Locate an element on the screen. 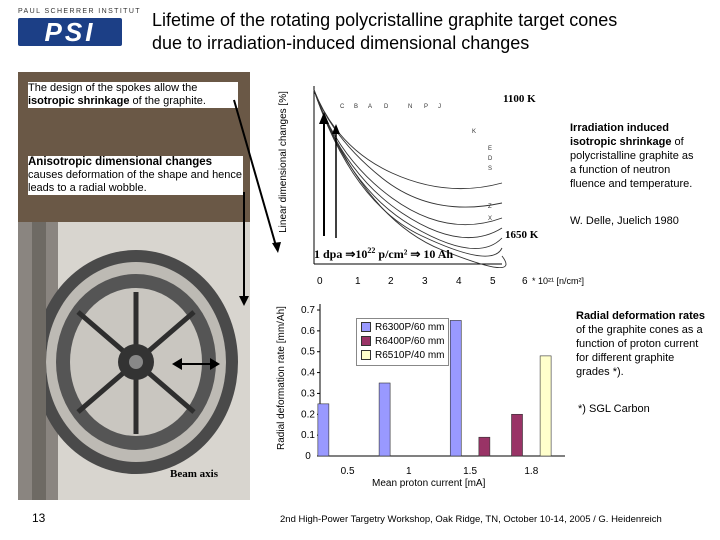 Image resolution: width=720 pixels, height=540 pixels. legend-label: R6300P/60 mm is located at coordinates (410, 327).